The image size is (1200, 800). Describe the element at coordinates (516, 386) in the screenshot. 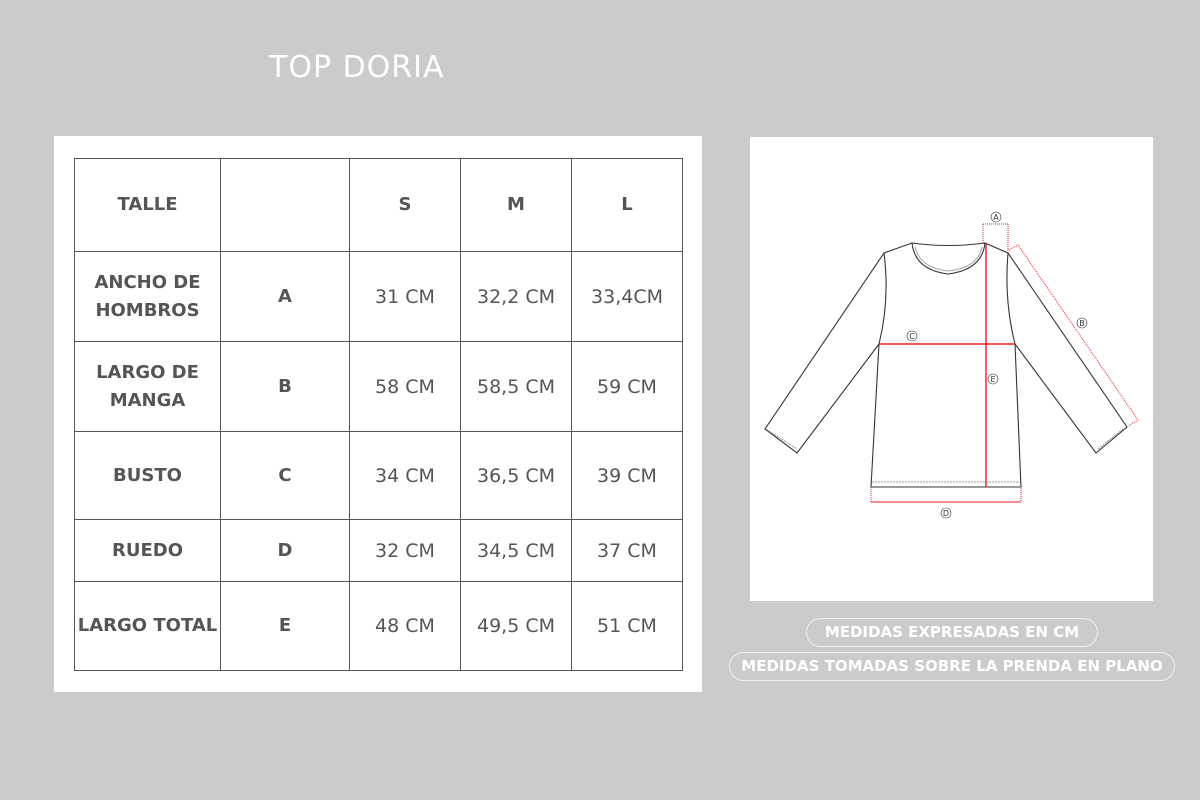

I see `value-cell: 58,5 CM` at that location.